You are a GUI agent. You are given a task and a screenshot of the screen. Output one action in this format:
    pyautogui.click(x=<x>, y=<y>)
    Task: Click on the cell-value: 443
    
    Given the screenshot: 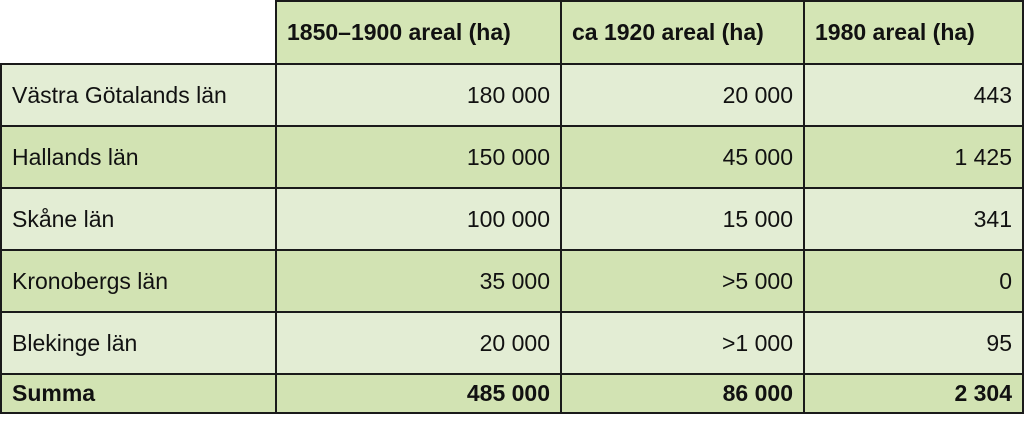 What is the action you would take?
    pyautogui.click(x=913, y=95)
    